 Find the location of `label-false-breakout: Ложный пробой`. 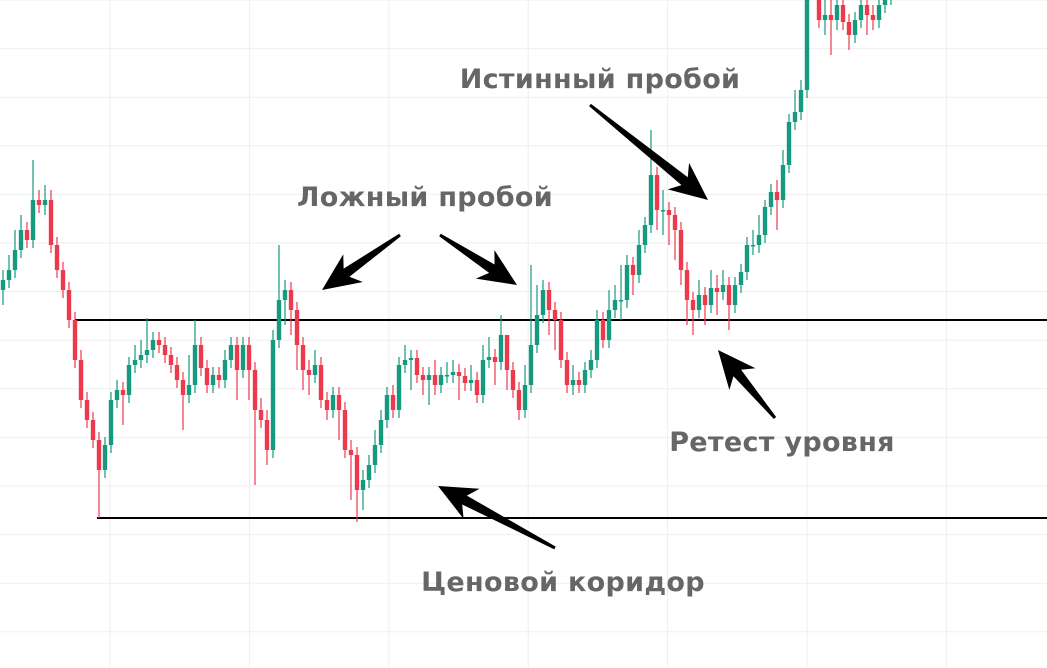

label-false-breakout: Ложный пробой is located at coordinates (425, 197).